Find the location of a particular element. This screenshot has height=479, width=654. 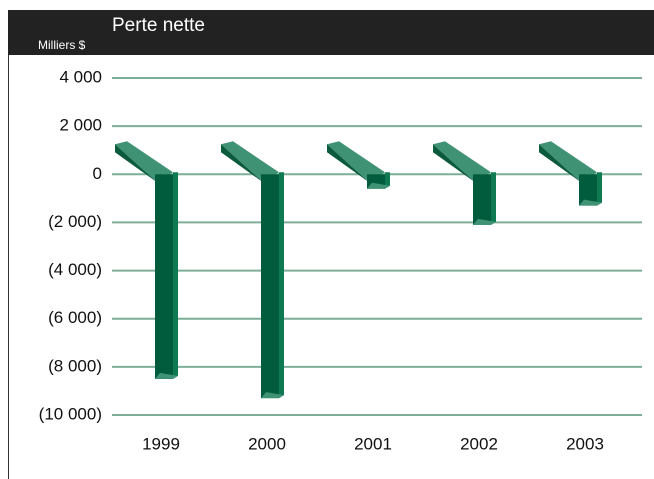

x-tick-label: 1999 is located at coordinates (161, 443).